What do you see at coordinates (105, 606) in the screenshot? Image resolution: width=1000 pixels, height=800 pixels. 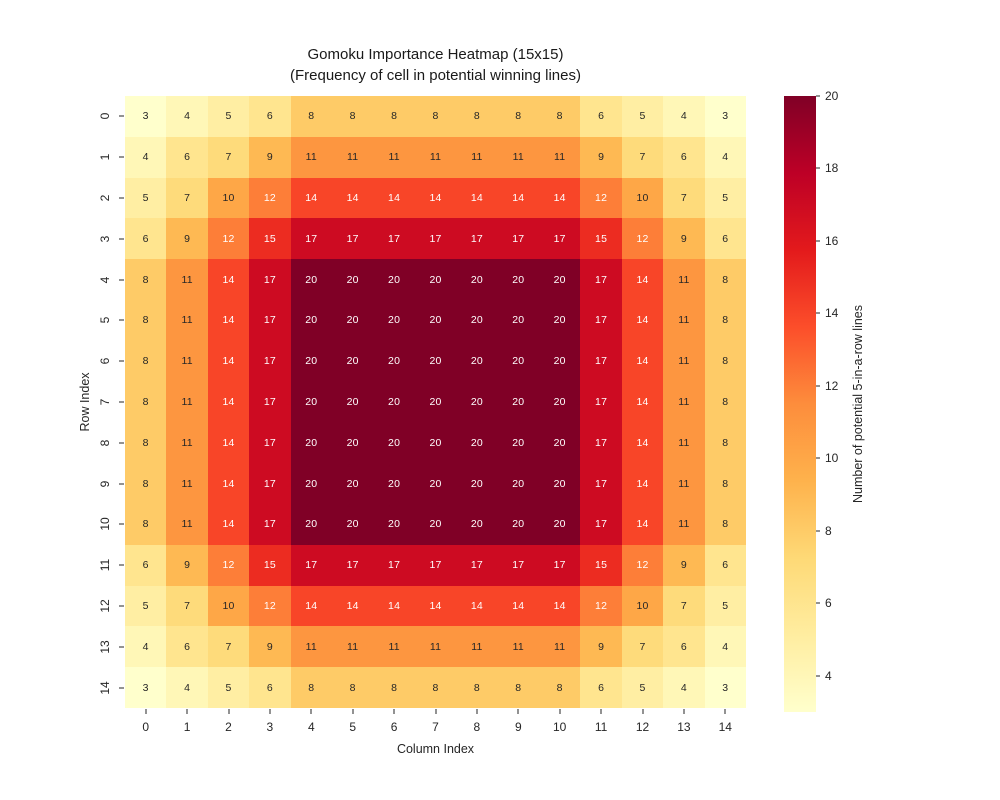 I see `y-tick-label: 12` at bounding box center [105, 606].